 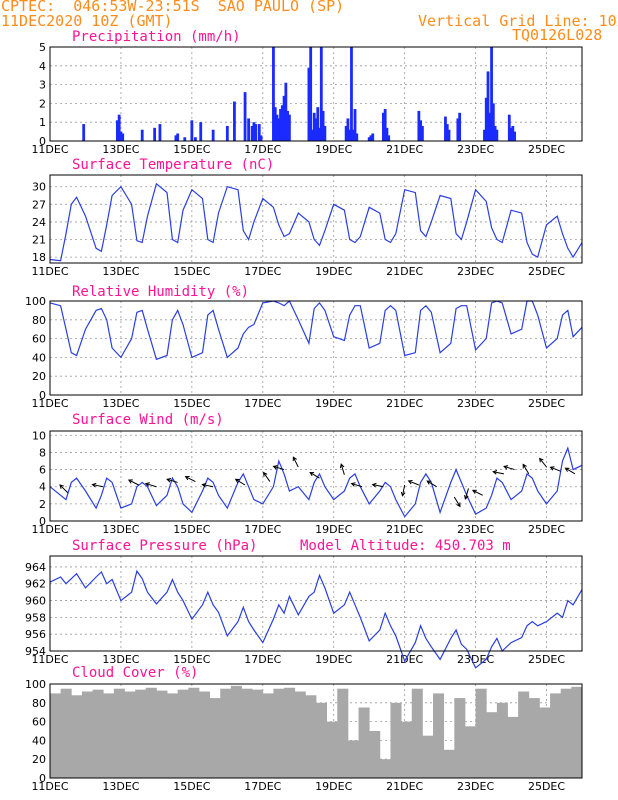 I want to click on y-tick-label: 30, so click(x=39, y=187).